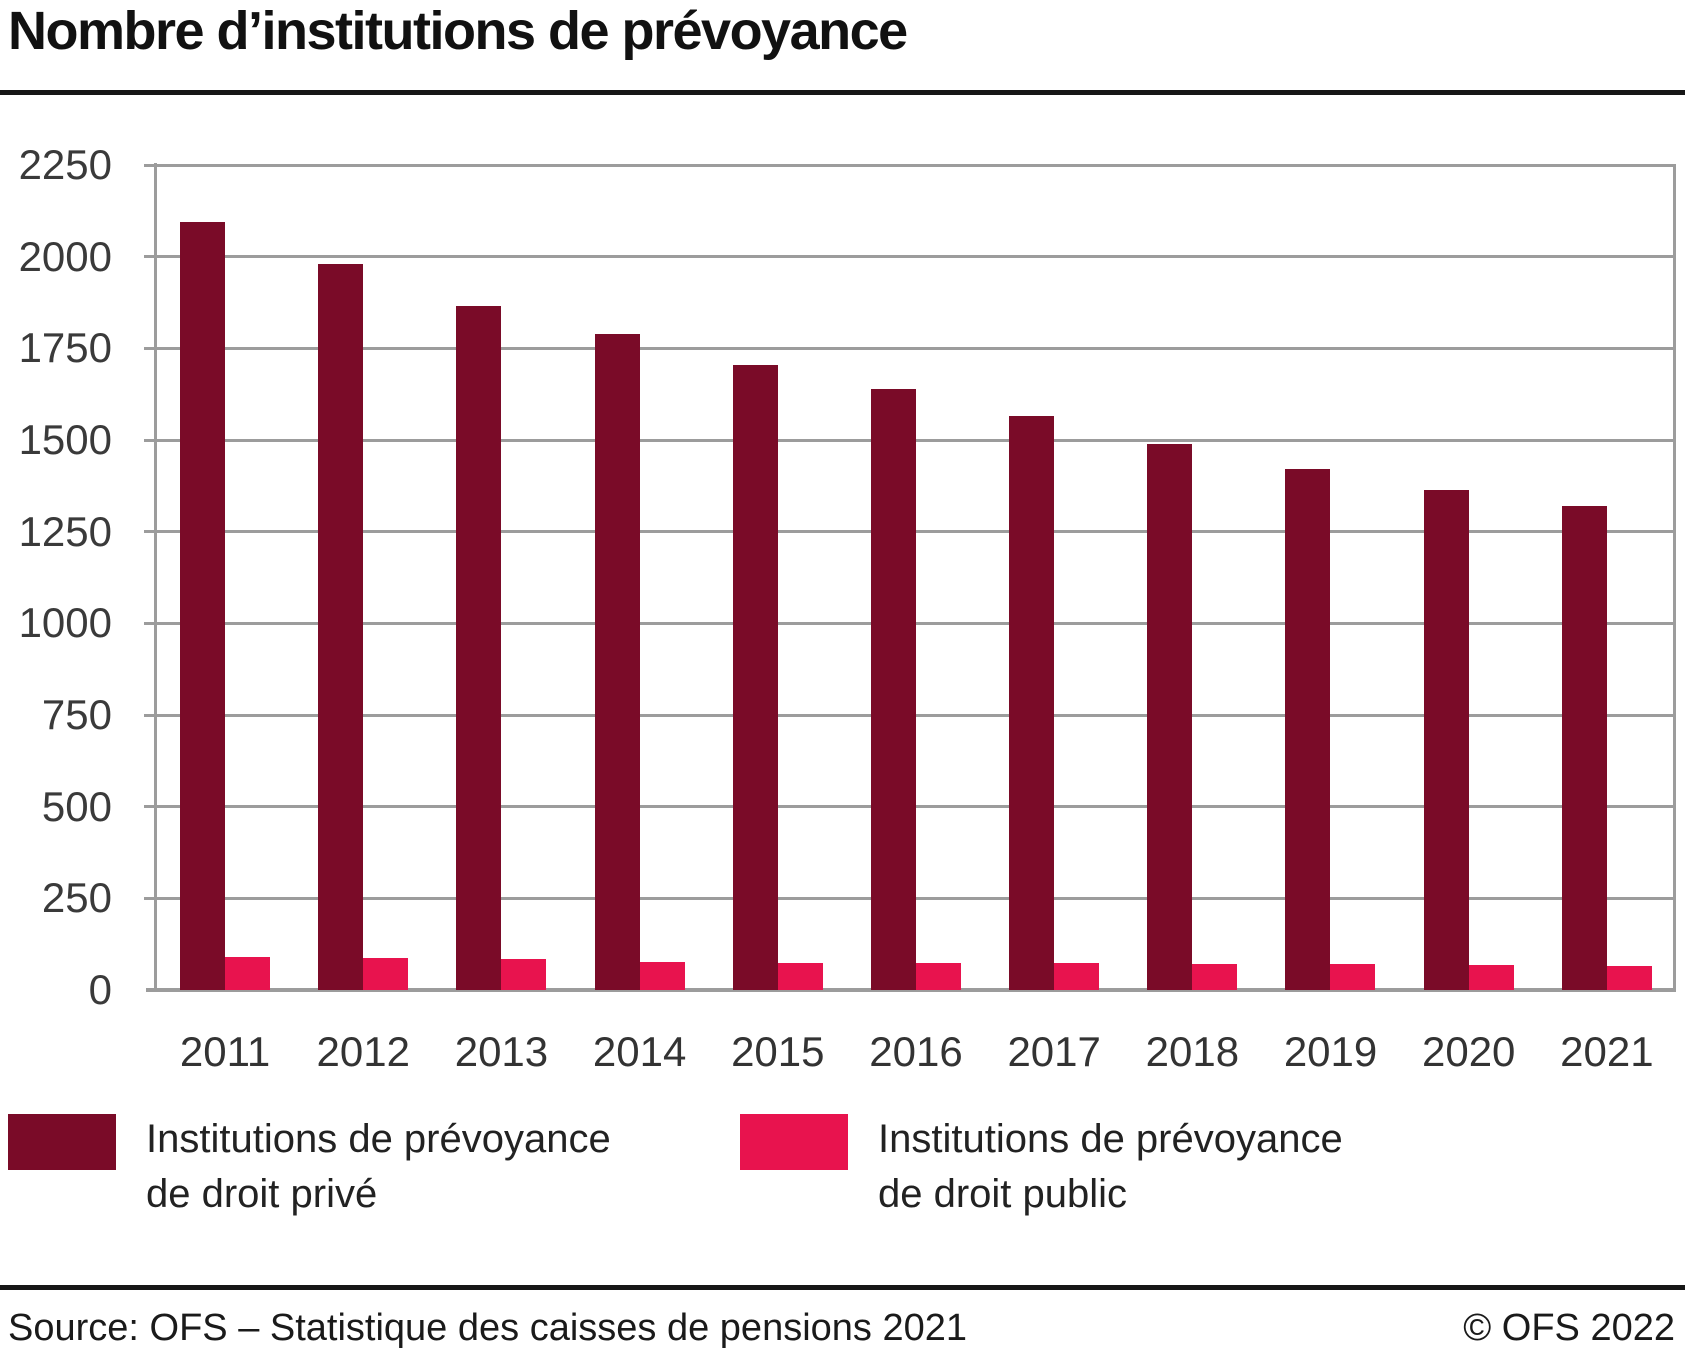 This screenshot has width=1685, height=1367. What do you see at coordinates (225, 1051) in the screenshot?
I see `x-tick-label-2011: 2011` at bounding box center [225, 1051].